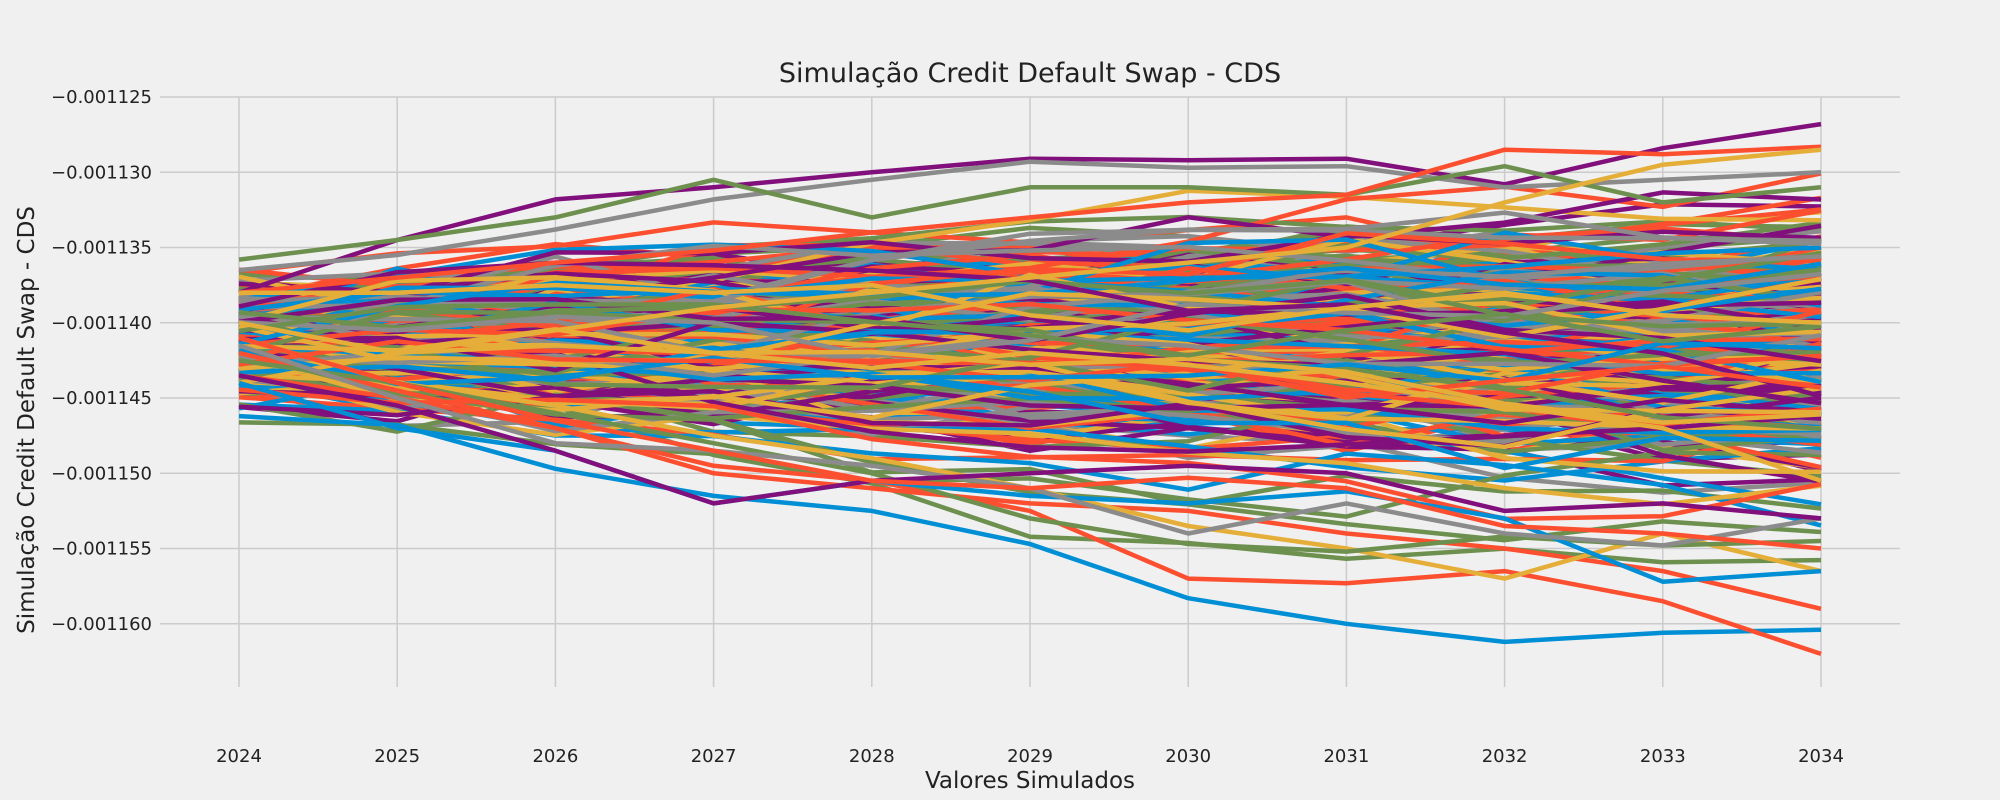 The image size is (2000, 800). What do you see at coordinates (555, 756) in the screenshot?
I see `x-tick-label: 2026` at bounding box center [555, 756].